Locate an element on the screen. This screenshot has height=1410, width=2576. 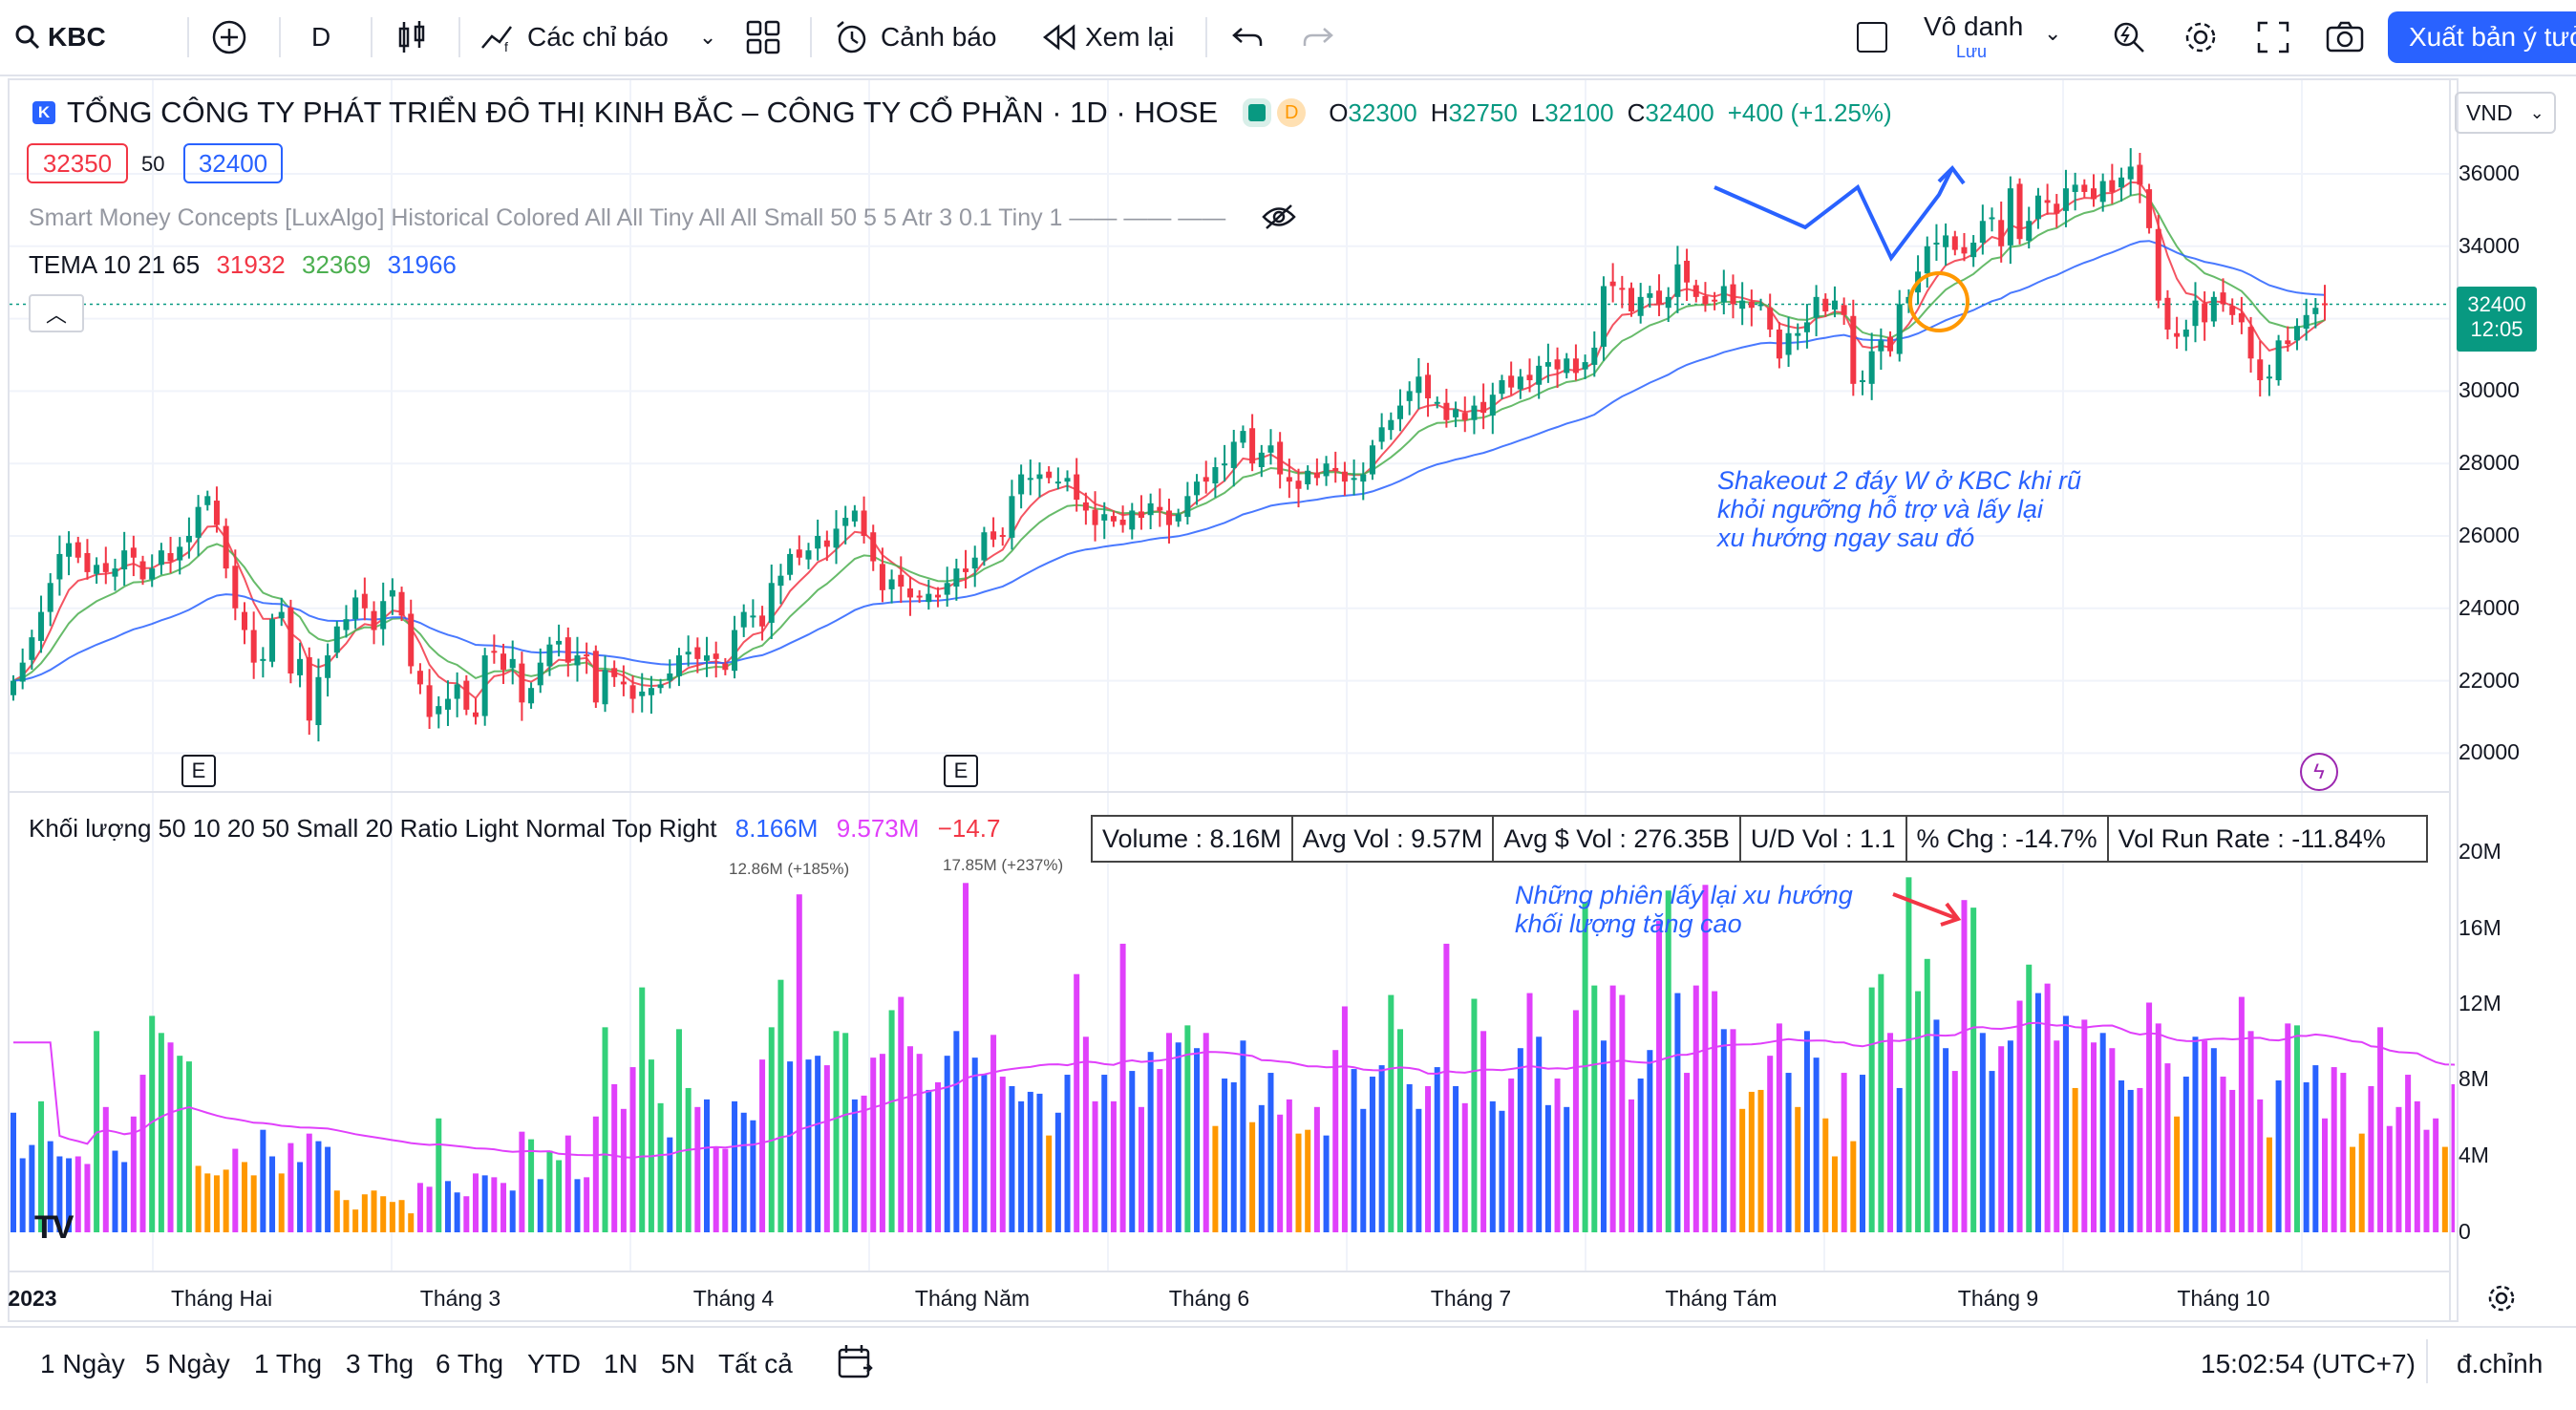
replay-button: Xem lại is located at coordinates (1107, 37).